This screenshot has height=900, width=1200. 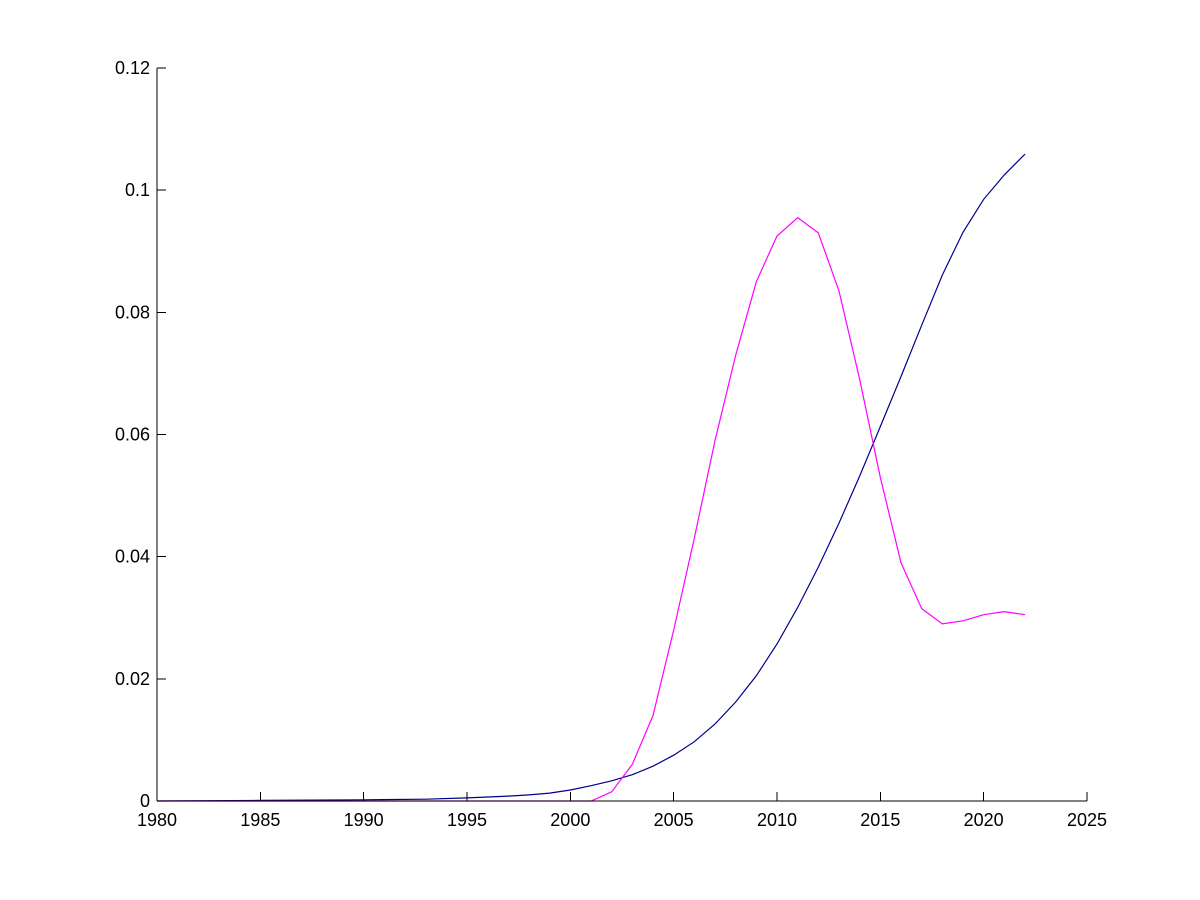 I want to click on y-tick-label: 0.08, so click(x=132, y=312).